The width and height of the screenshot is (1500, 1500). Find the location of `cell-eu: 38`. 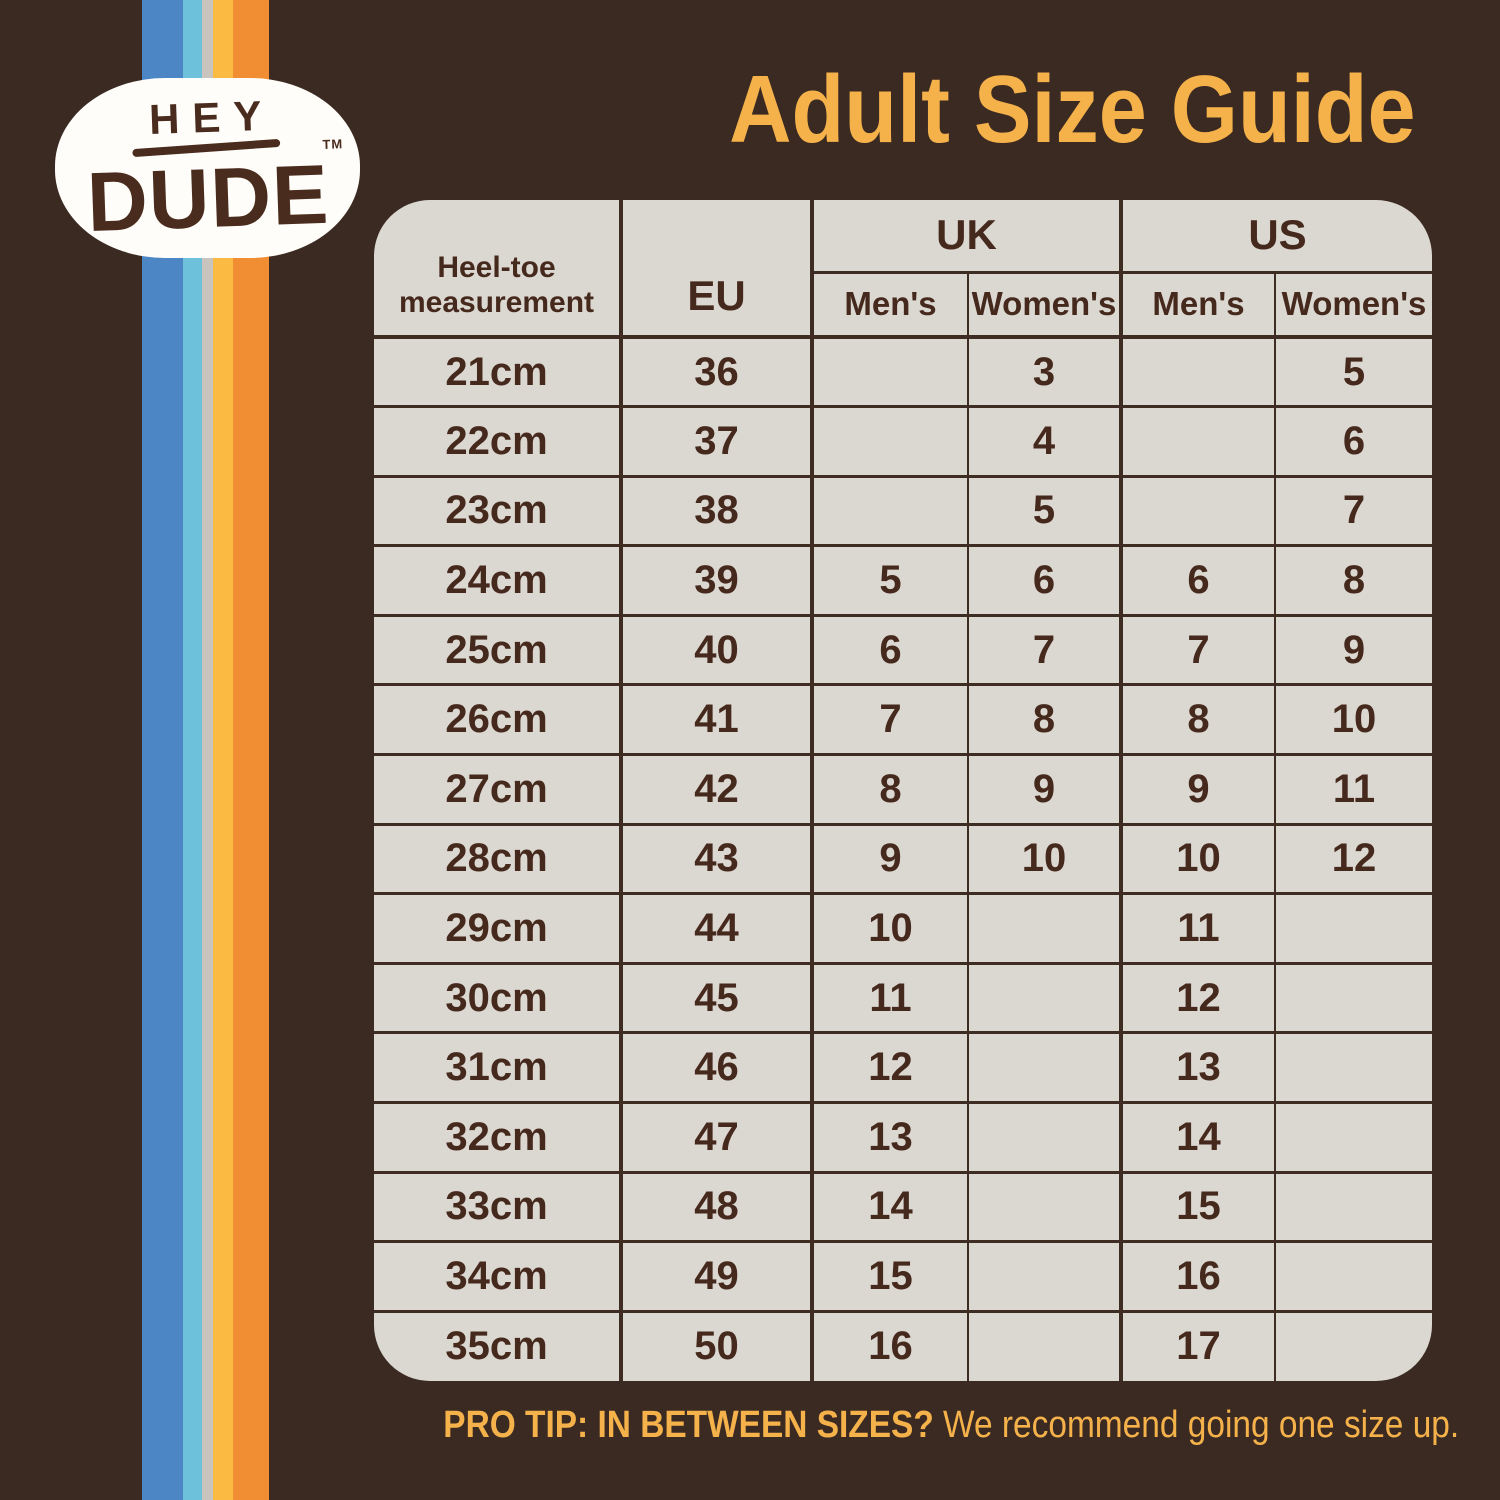

cell-eu: 38 is located at coordinates (717, 512).